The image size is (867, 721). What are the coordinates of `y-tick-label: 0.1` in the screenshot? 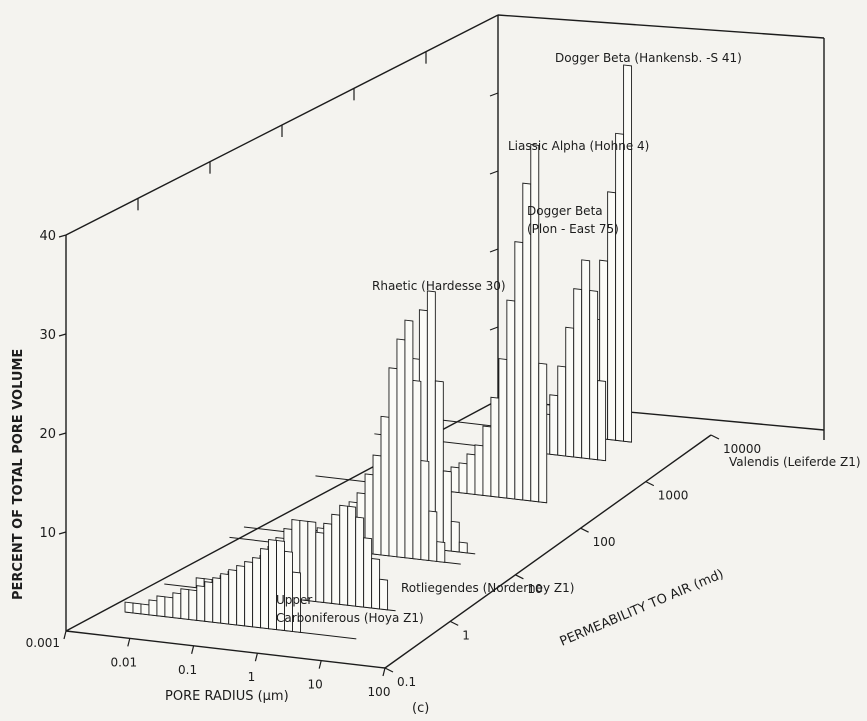 It's located at (406, 682).